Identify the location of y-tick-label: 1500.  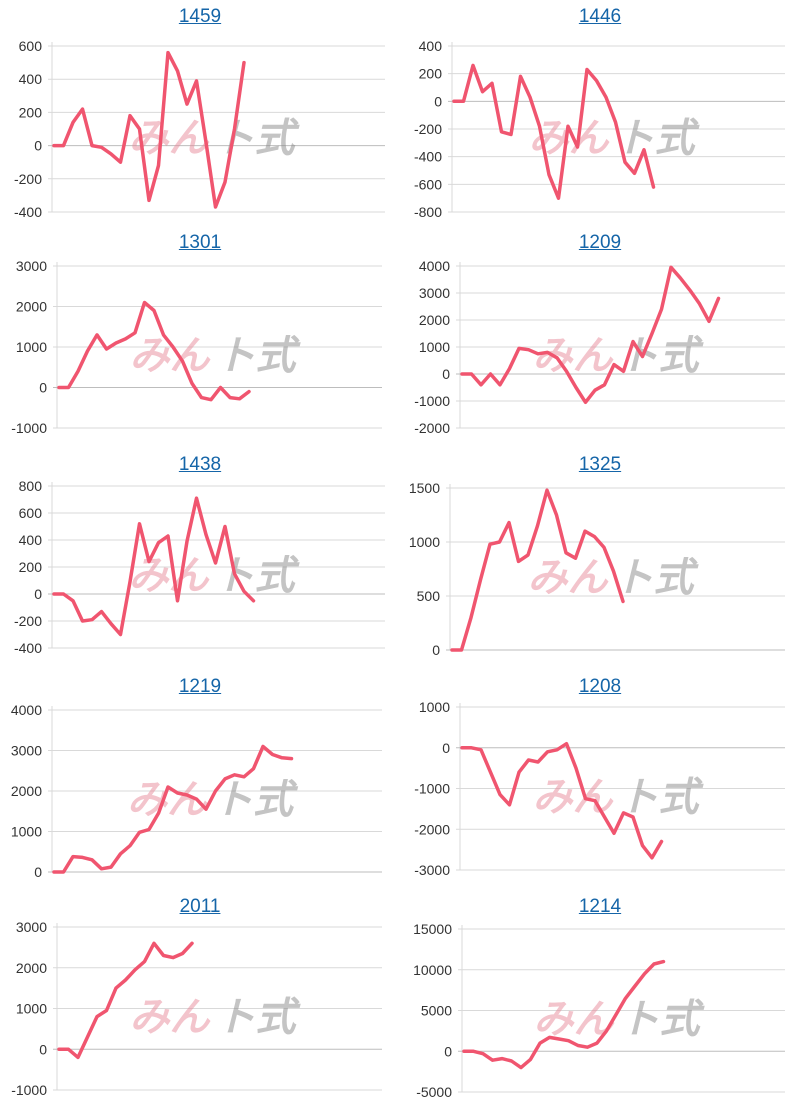
(424, 488).